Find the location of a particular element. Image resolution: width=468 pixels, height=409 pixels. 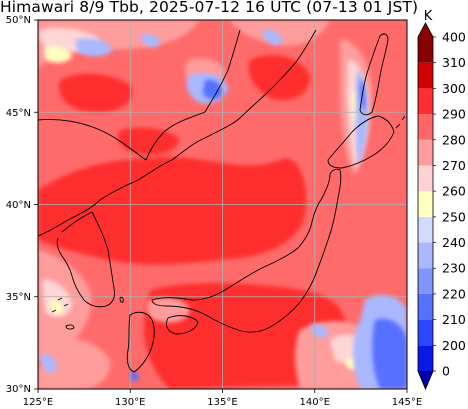

colorbar-swatches is located at coordinates (425, 206).